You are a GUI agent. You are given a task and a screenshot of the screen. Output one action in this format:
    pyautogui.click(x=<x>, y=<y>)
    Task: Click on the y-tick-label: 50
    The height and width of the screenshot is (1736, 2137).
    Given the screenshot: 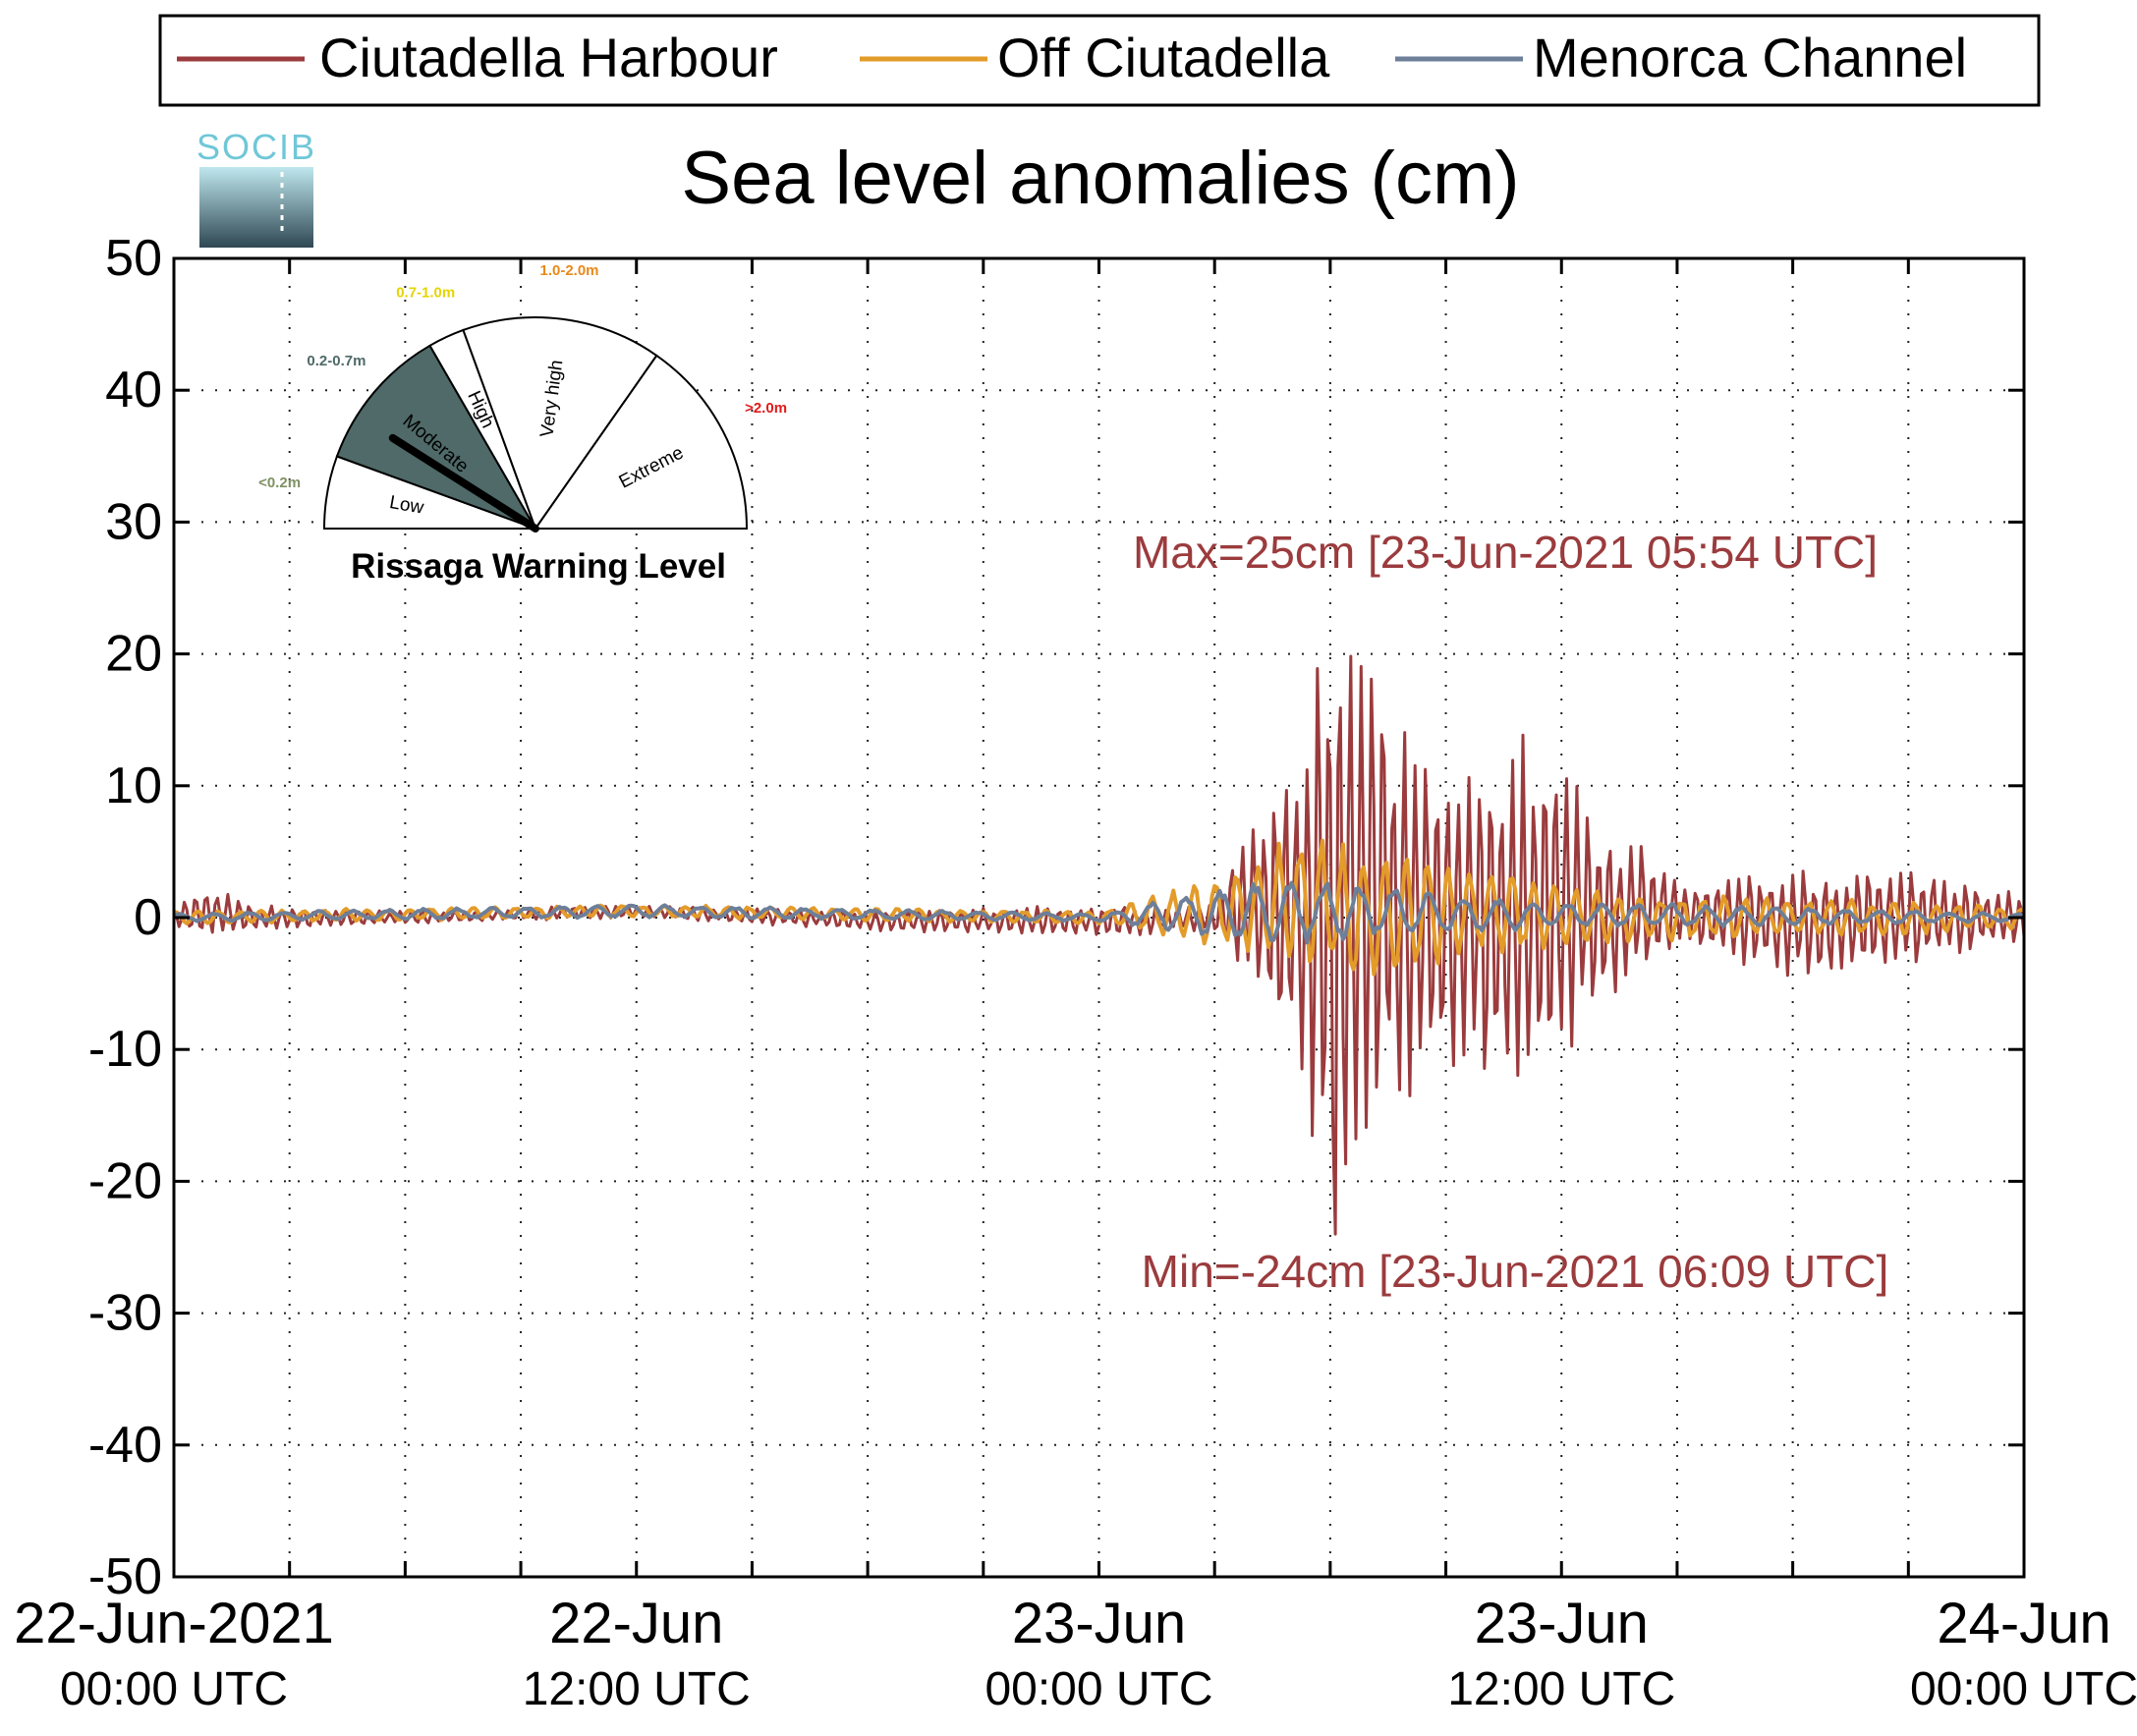 What is the action you would take?
    pyautogui.click(x=133, y=258)
    